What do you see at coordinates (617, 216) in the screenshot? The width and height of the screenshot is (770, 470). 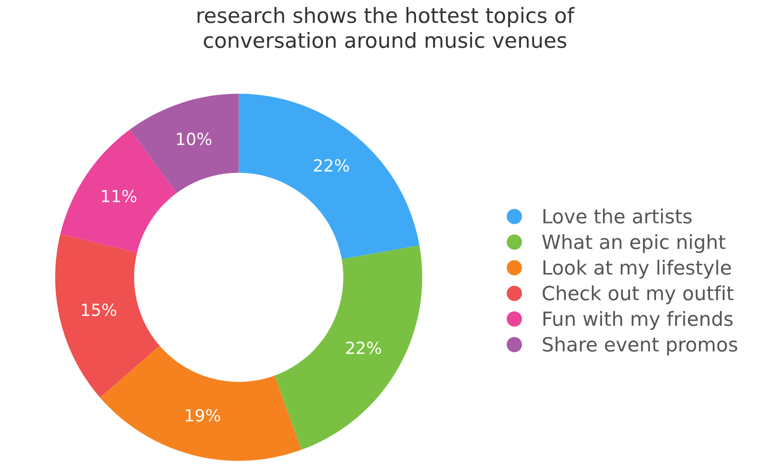 I see `legend-label: Love the artists` at bounding box center [617, 216].